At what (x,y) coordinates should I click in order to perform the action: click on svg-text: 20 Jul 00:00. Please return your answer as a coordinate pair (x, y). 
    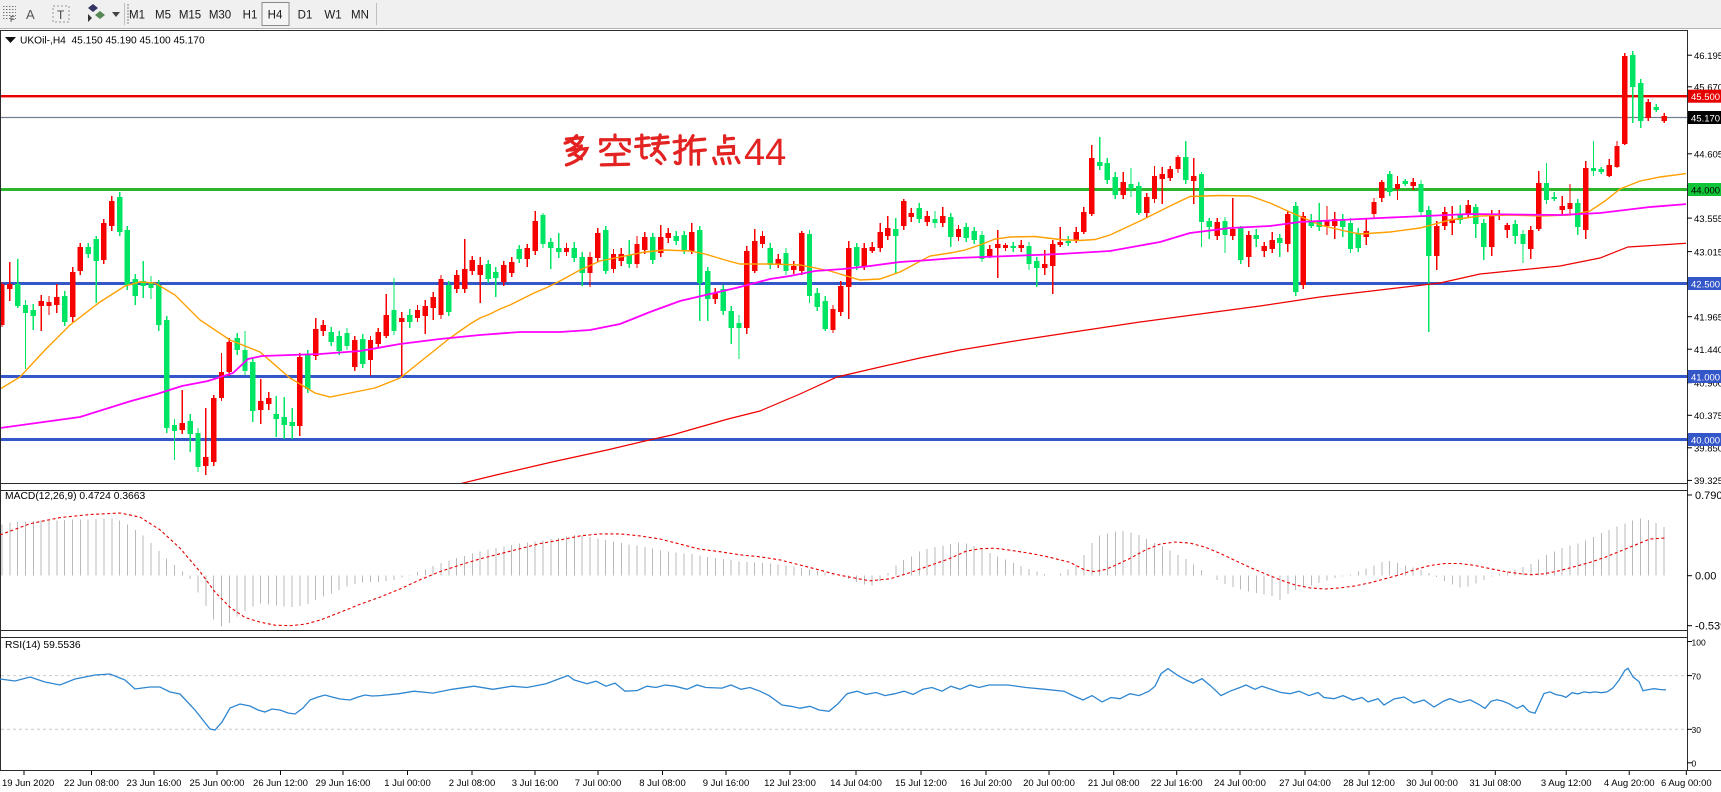
    Looking at the image, I should click on (1049, 783).